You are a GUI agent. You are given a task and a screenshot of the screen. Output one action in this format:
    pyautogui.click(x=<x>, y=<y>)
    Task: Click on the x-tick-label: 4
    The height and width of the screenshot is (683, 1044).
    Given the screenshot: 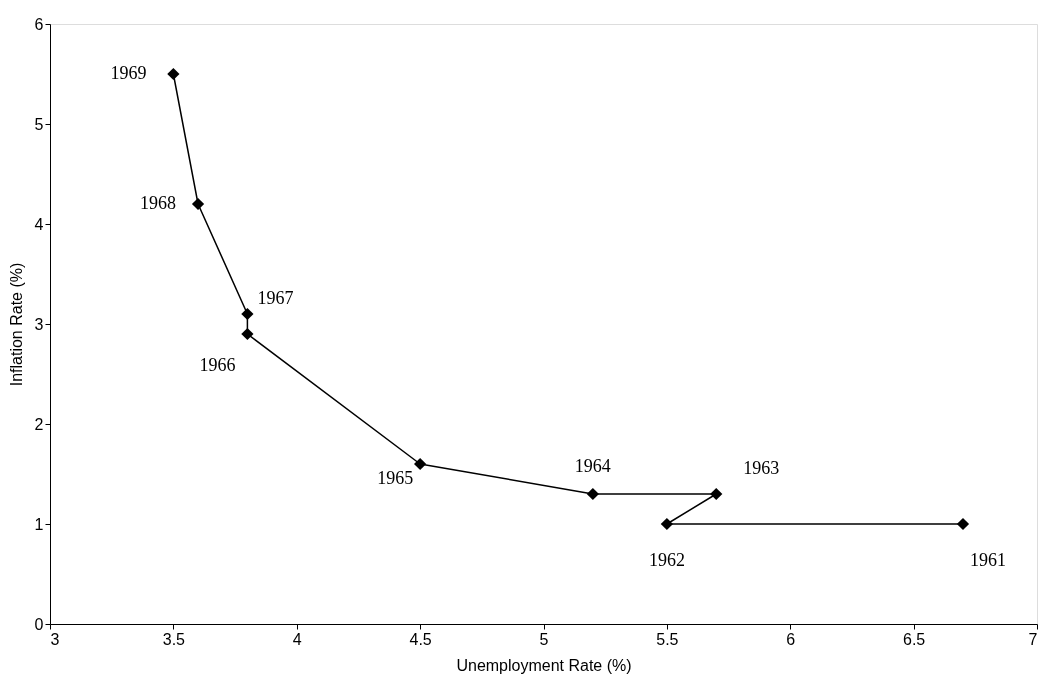 What is the action you would take?
    pyautogui.click(x=297, y=639)
    